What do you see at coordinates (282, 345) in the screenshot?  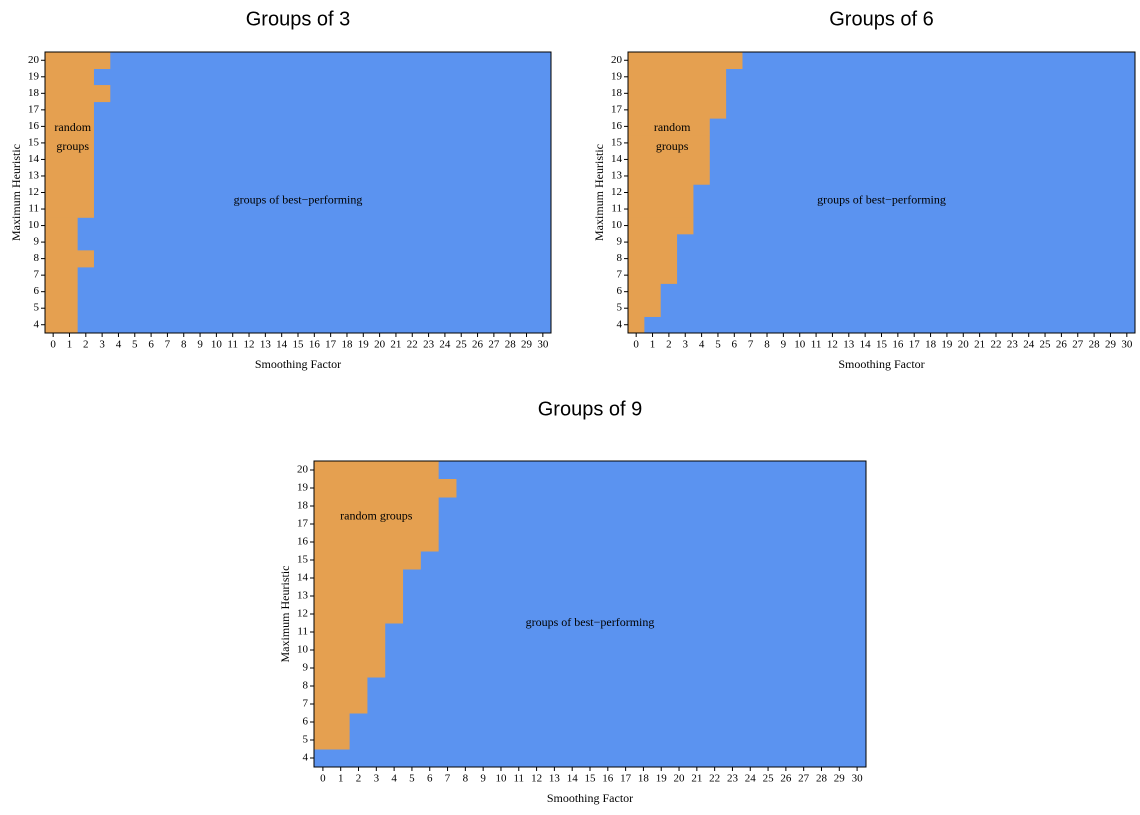 I see `x-tick-label: 14` at bounding box center [282, 345].